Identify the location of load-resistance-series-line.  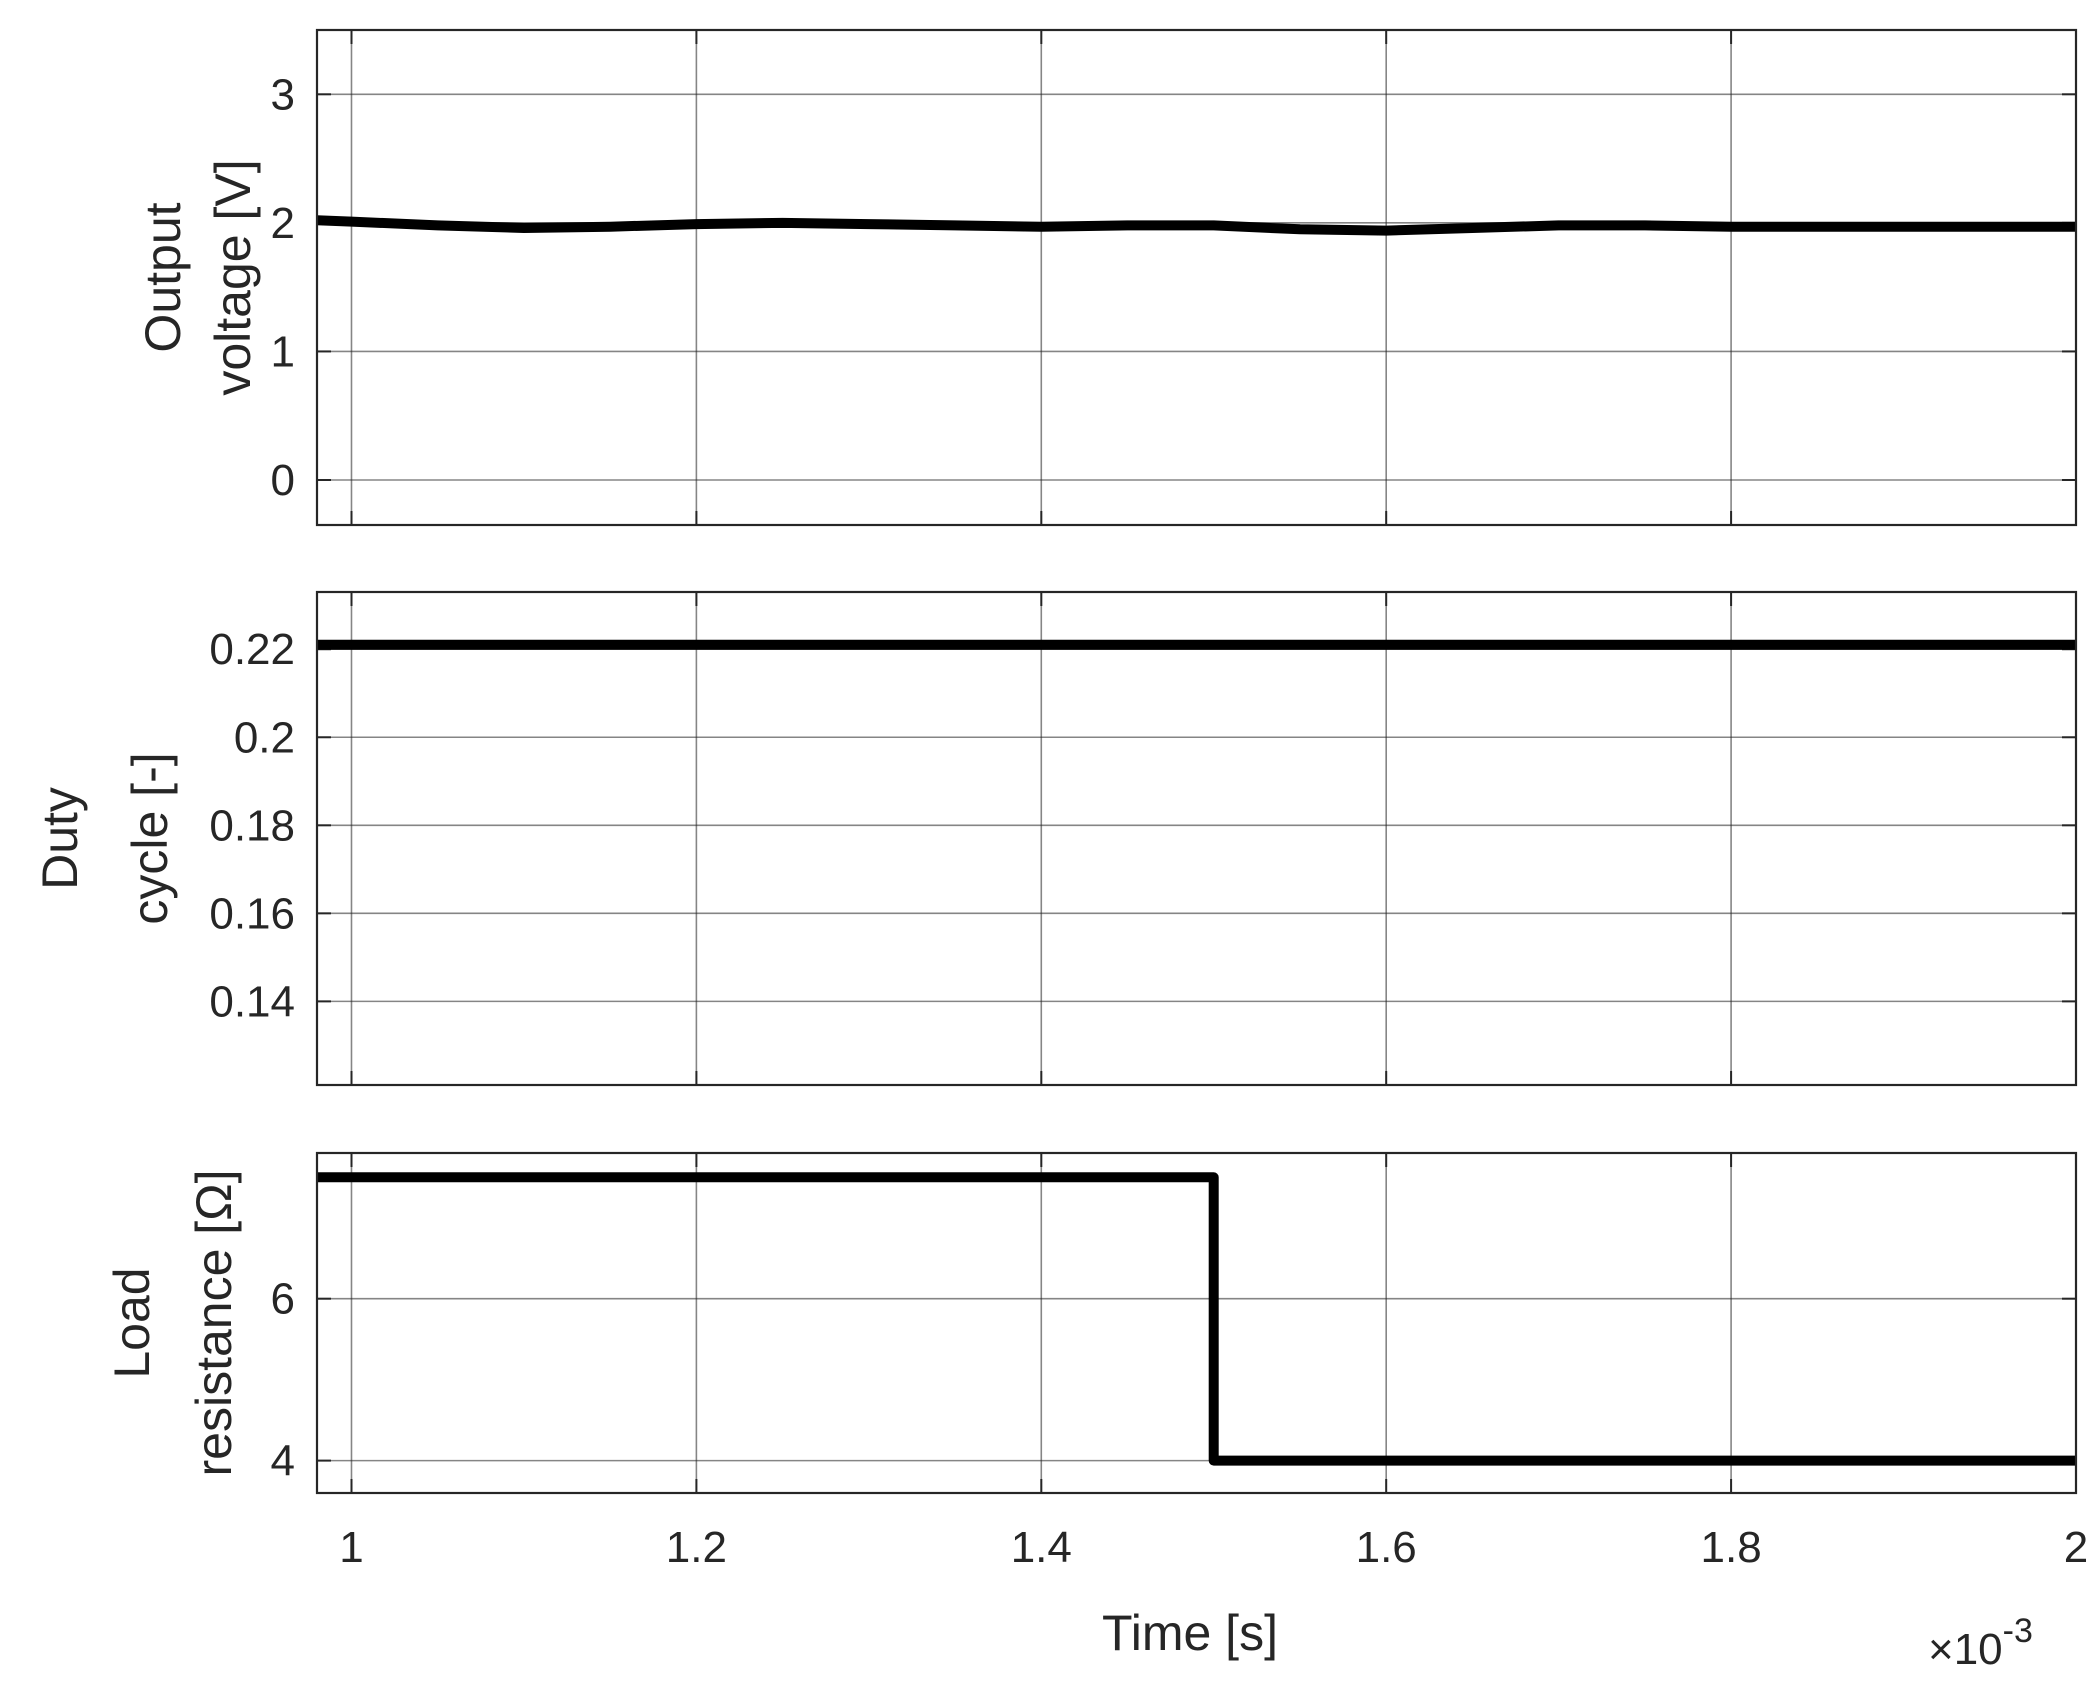
(1196, 1319).